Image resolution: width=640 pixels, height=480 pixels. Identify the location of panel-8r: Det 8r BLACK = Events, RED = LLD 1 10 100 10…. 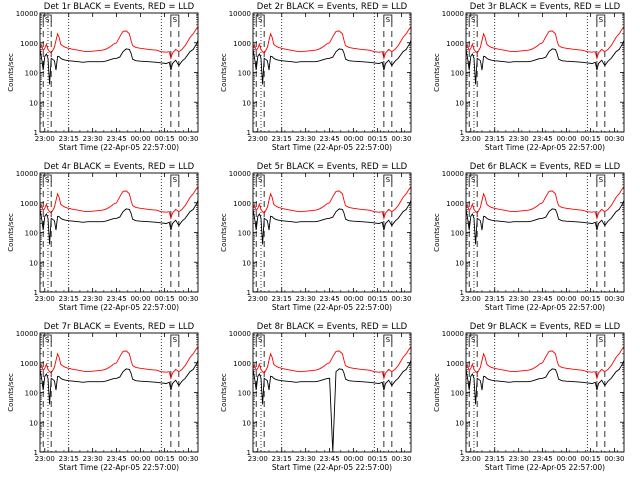
(316, 397).